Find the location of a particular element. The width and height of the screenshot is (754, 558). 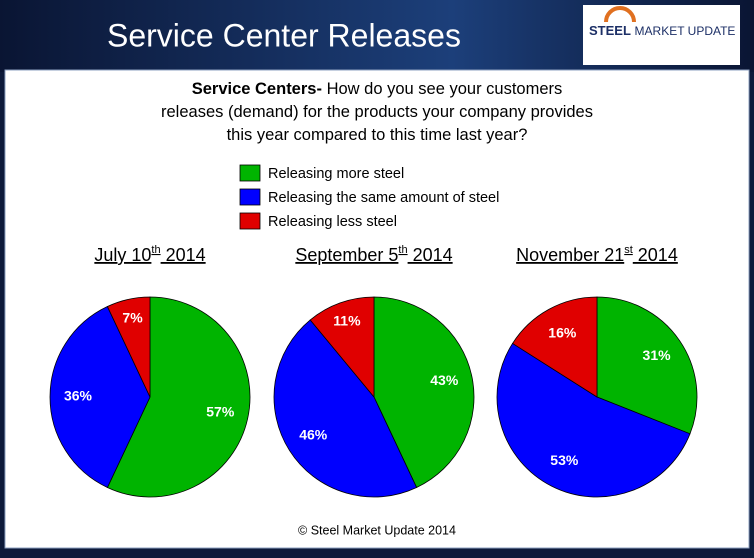

value-label: 7% is located at coordinates (132, 318).